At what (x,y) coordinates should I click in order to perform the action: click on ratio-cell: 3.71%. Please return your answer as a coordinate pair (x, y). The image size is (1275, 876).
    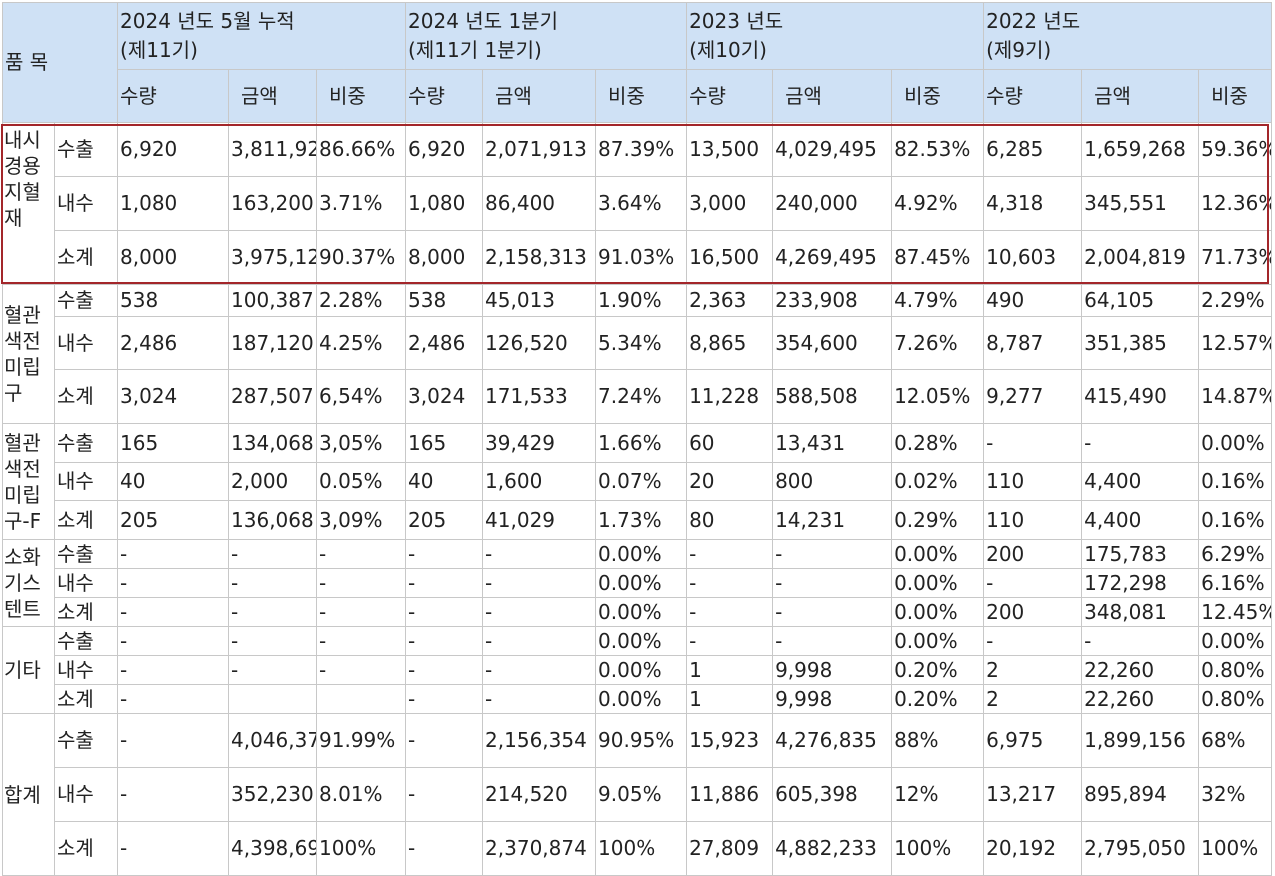
    Looking at the image, I should click on (361, 203).